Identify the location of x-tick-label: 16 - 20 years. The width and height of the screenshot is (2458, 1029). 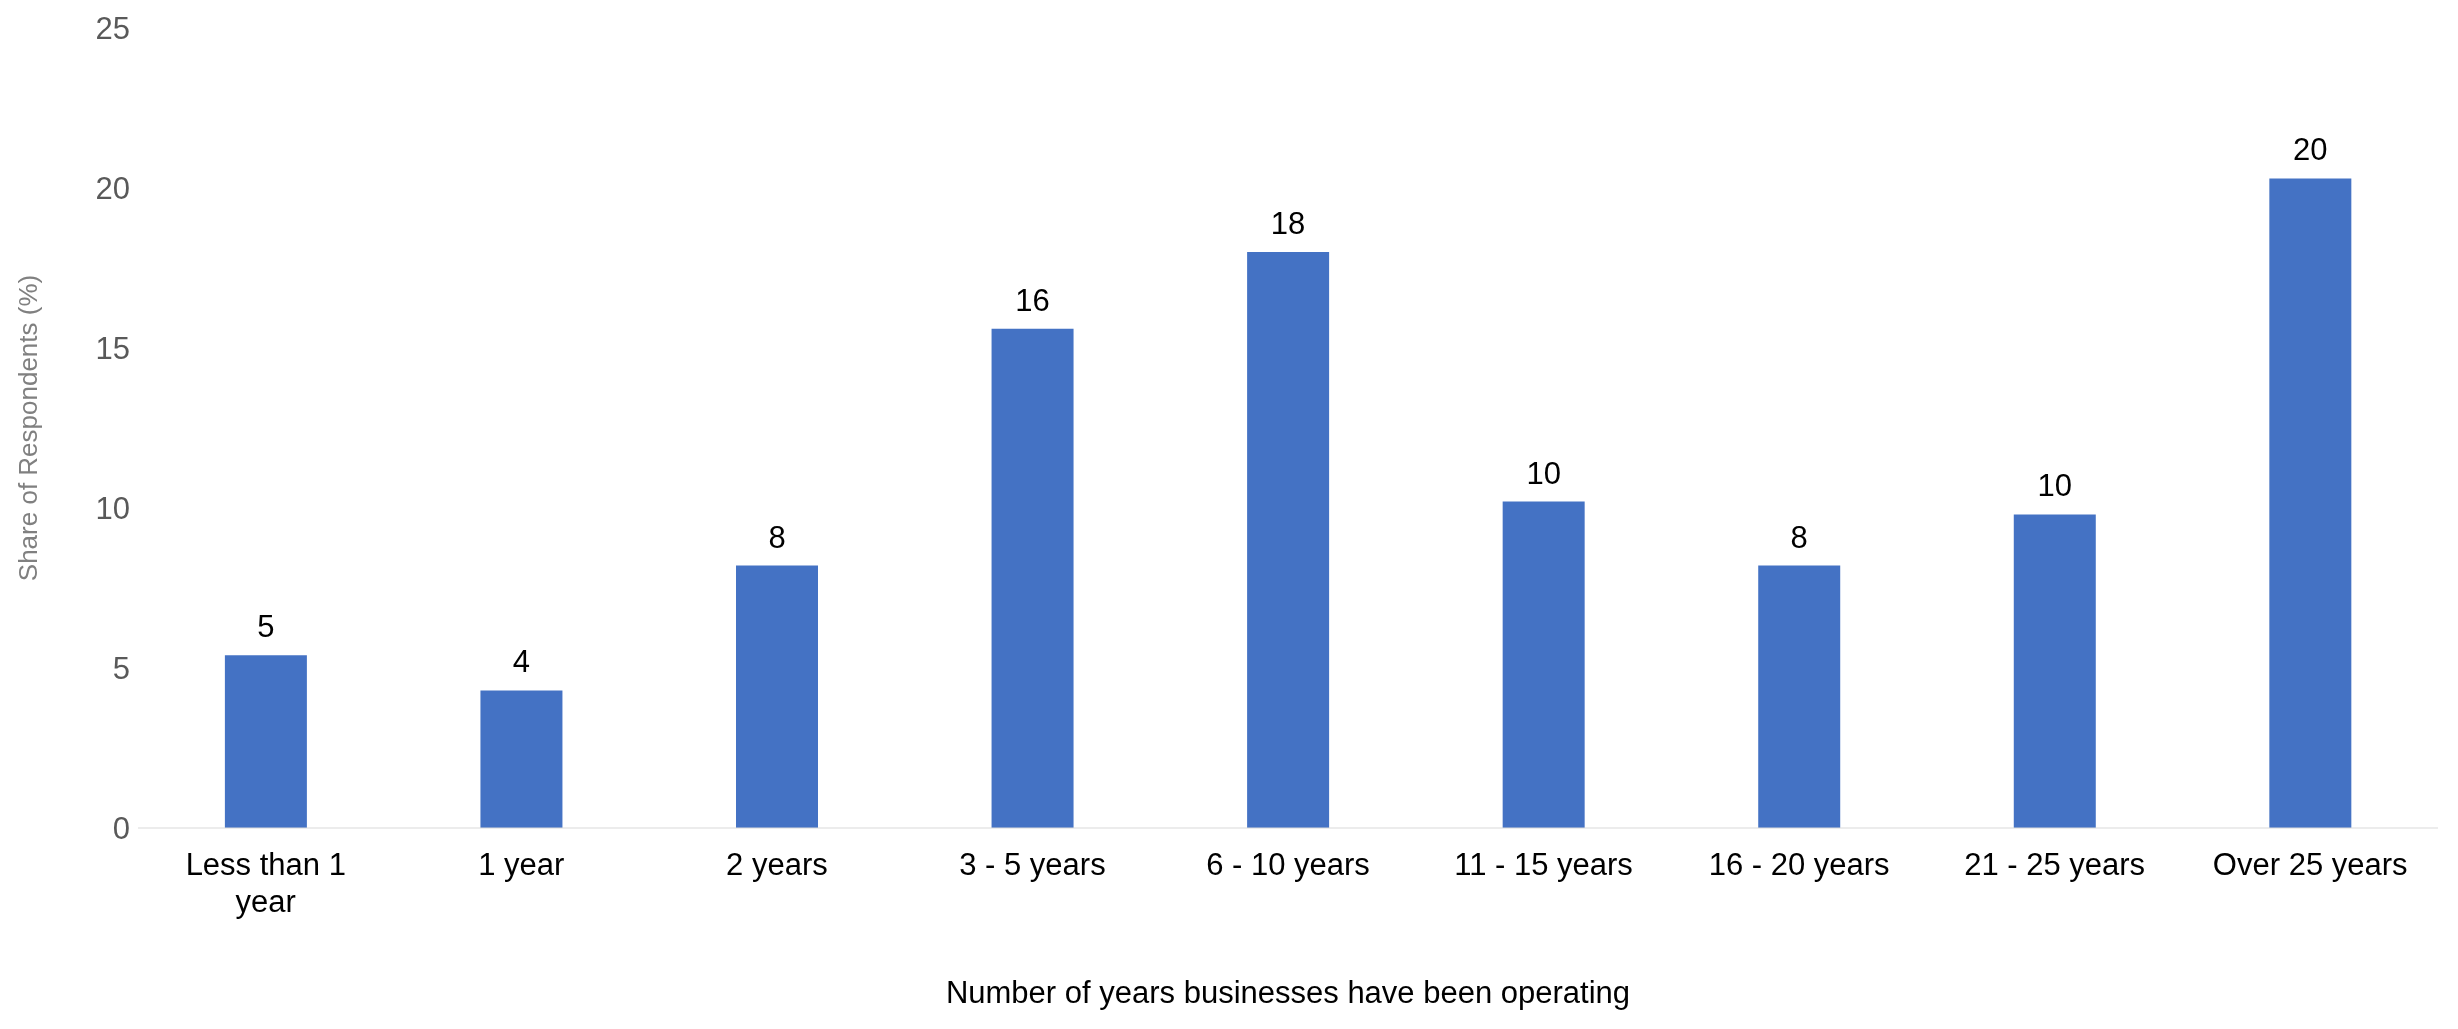
(1799, 864).